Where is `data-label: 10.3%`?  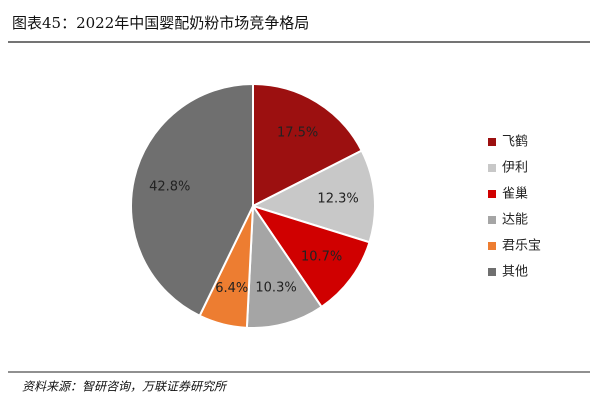 data-label: 10.3% is located at coordinates (275, 288).